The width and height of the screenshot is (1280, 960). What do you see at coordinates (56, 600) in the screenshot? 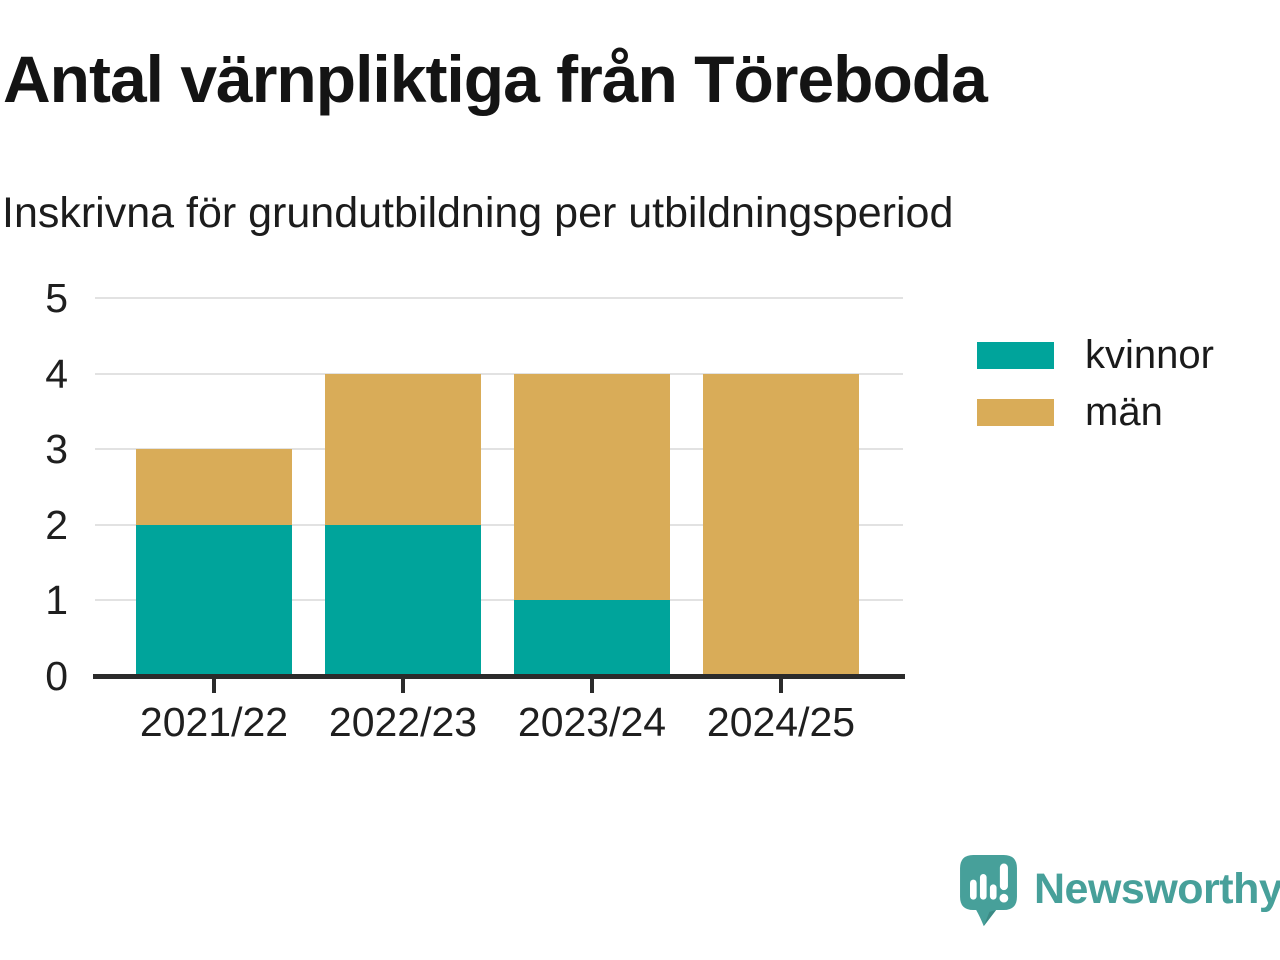
I see `y-axis-label: 1` at bounding box center [56, 600].